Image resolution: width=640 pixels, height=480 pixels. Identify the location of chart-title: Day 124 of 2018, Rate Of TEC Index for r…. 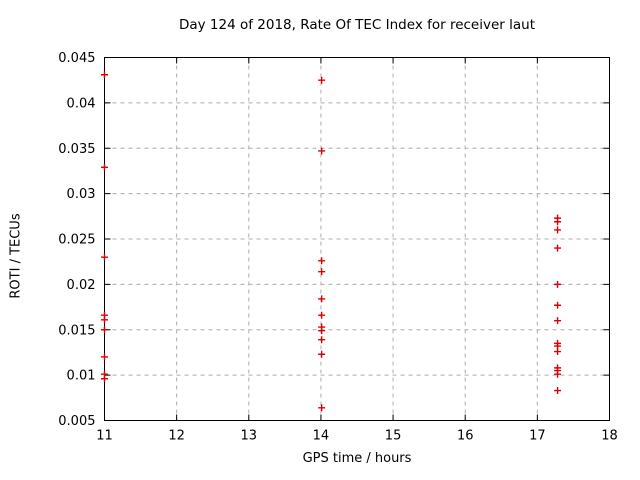
(357, 25).